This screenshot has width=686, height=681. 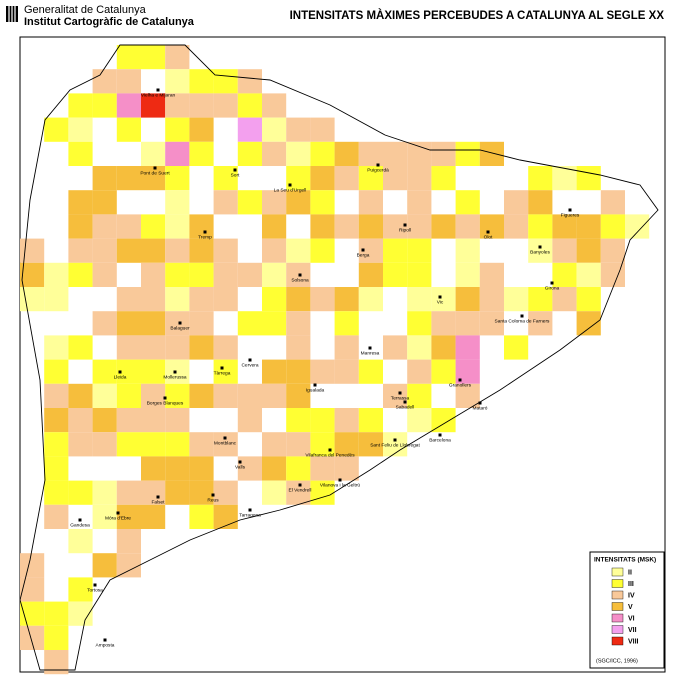 I want to click on legend-label: III, so click(x=631, y=584).